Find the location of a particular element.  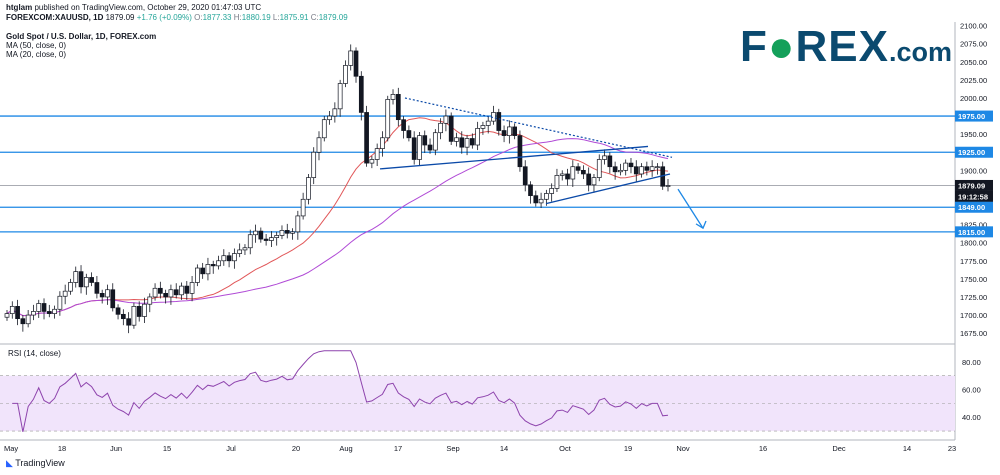

time-tick-label: Jul is located at coordinates (231, 448).